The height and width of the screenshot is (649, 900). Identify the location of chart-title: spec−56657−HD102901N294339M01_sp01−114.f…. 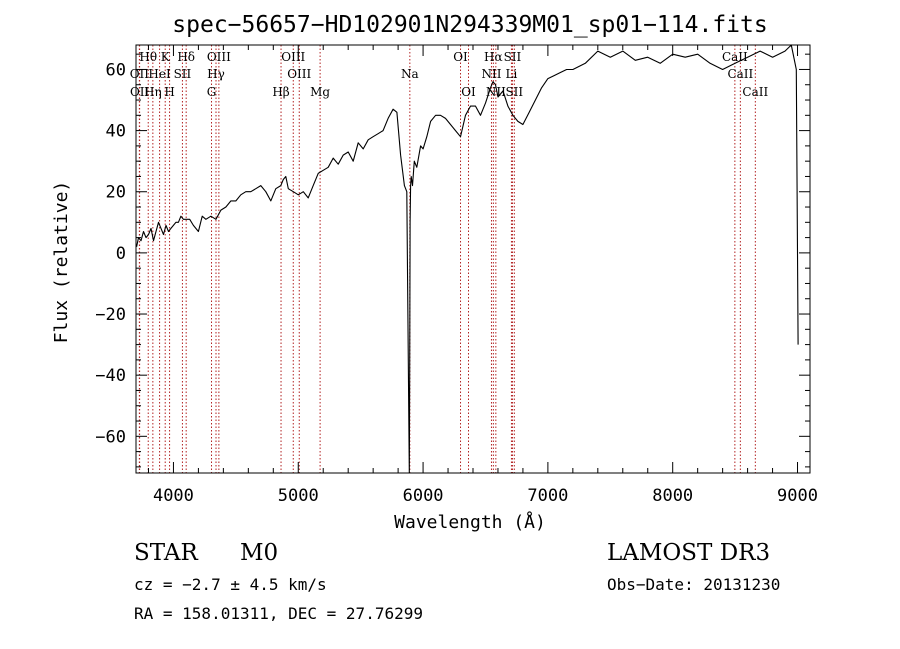
(469, 25).